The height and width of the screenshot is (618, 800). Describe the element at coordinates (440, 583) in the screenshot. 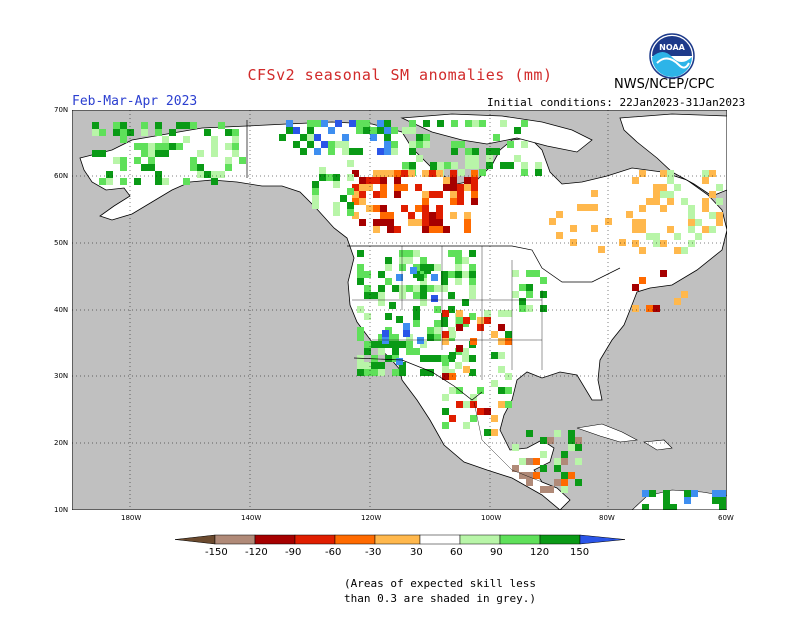

I see `skill-note-line1: (Areas of expected skill less` at that location.